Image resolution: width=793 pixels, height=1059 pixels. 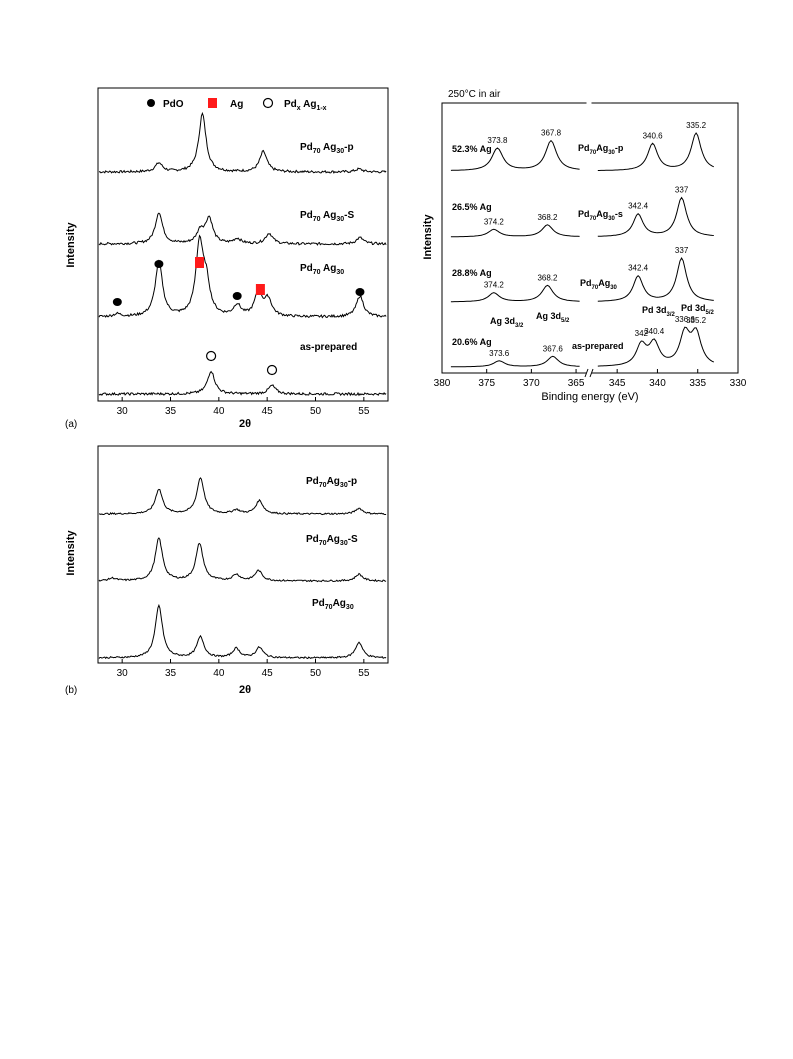 I want to click on xrd-b-traces, so click(x=242, y=568).